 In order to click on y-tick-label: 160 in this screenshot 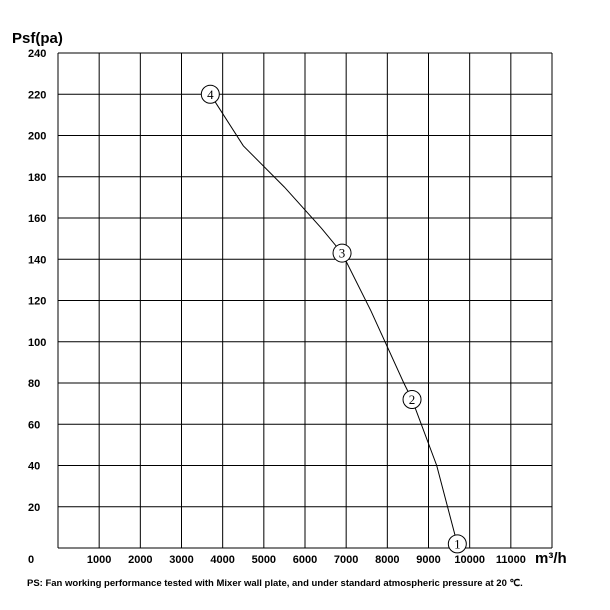, I will do `click(37, 219)`.